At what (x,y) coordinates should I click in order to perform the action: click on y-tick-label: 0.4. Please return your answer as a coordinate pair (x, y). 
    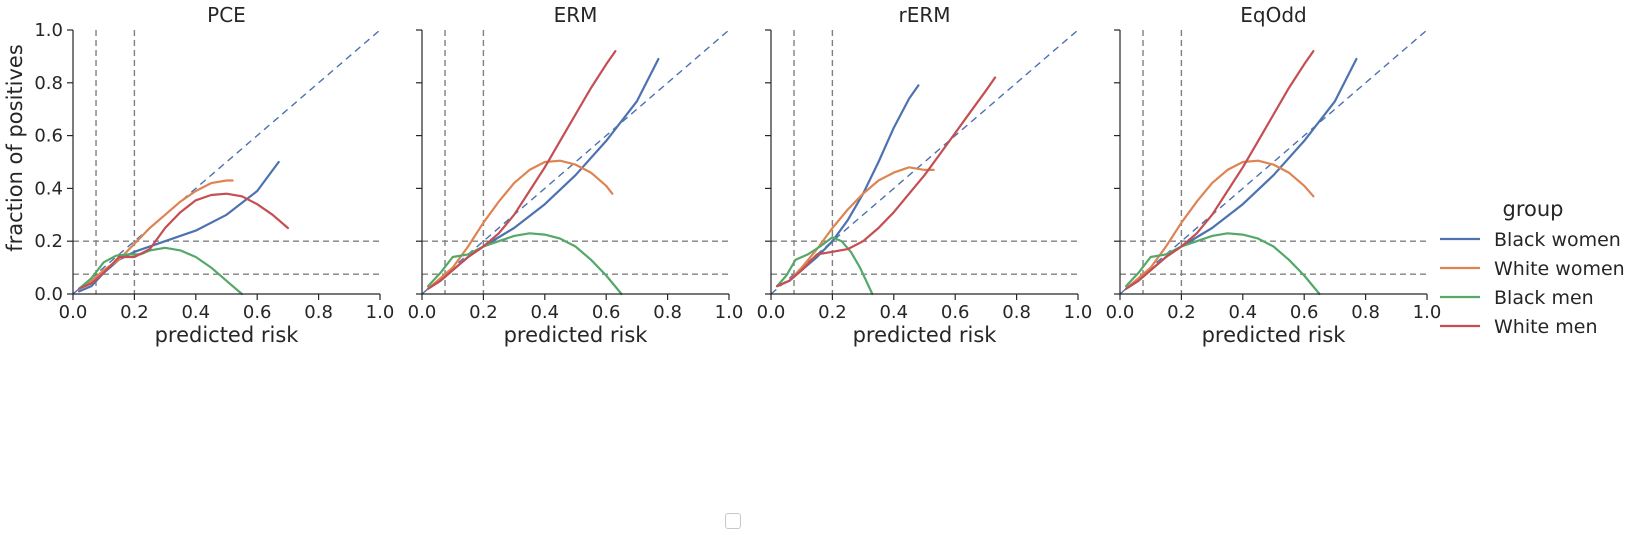
    Looking at the image, I should click on (48, 188).